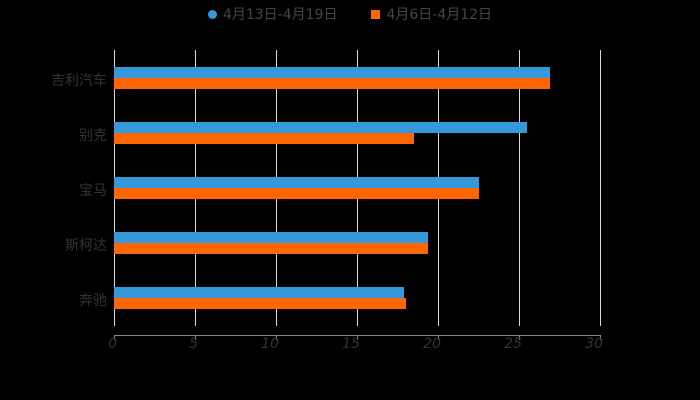 The image size is (700, 400). What do you see at coordinates (93, 301) in the screenshot?
I see `category-label: 奔驰` at bounding box center [93, 301].